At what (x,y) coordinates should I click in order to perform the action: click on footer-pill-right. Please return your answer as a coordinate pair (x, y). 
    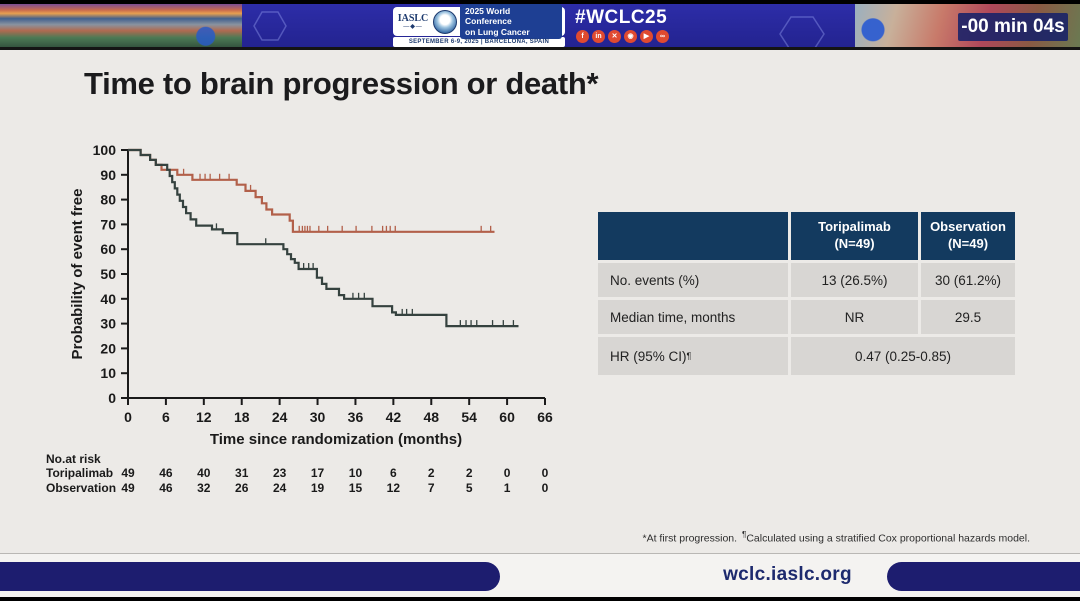
    Looking at the image, I should click on (983, 576).